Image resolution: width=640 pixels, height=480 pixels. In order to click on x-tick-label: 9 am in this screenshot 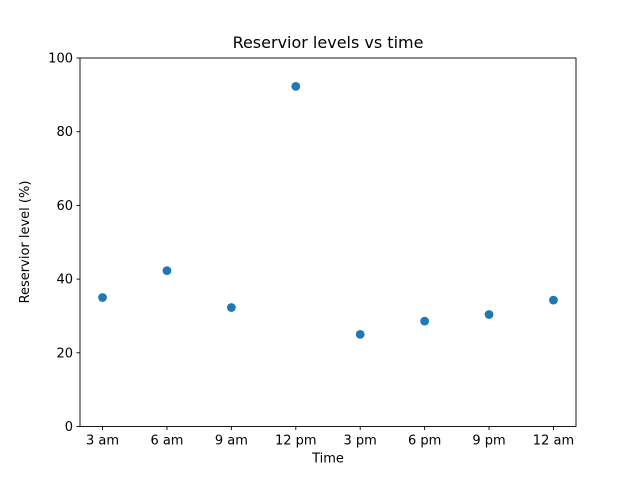, I will do `click(231, 441)`.